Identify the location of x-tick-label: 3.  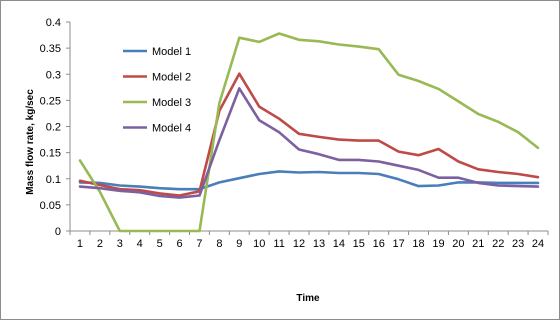
(120, 244).